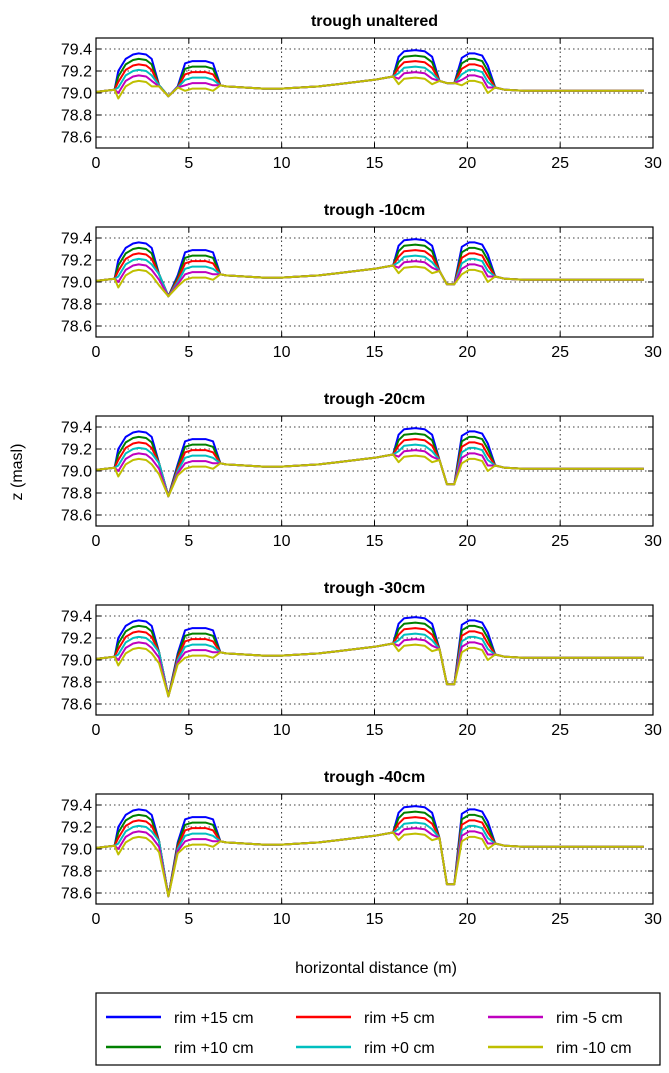 Image resolution: width=669 pixels, height=1073 pixels. I want to click on legend-frame, so click(378, 1029).